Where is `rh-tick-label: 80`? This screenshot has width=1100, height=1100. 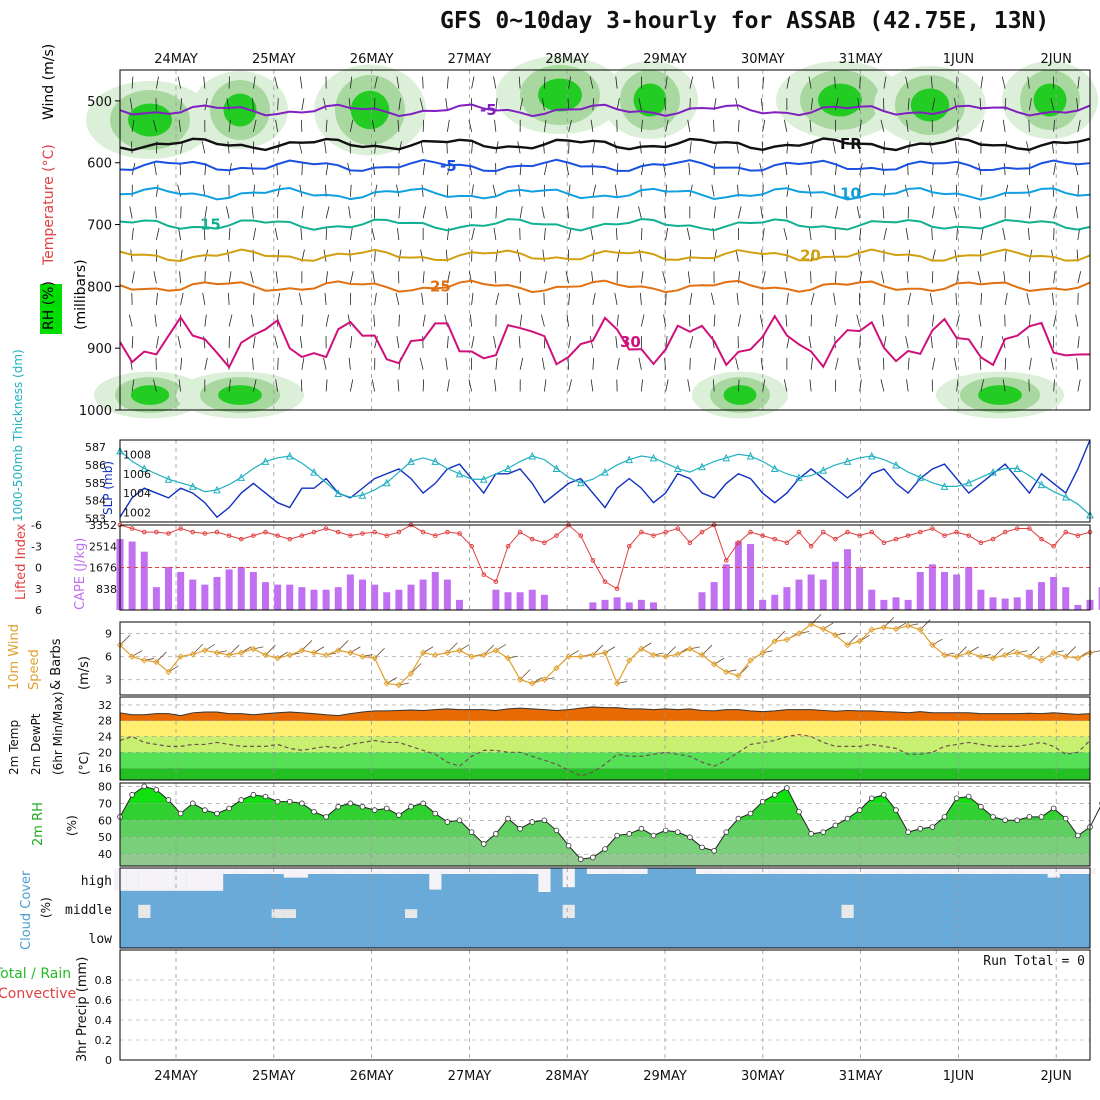
rh-tick-label: 80 is located at coordinates (105, 786).